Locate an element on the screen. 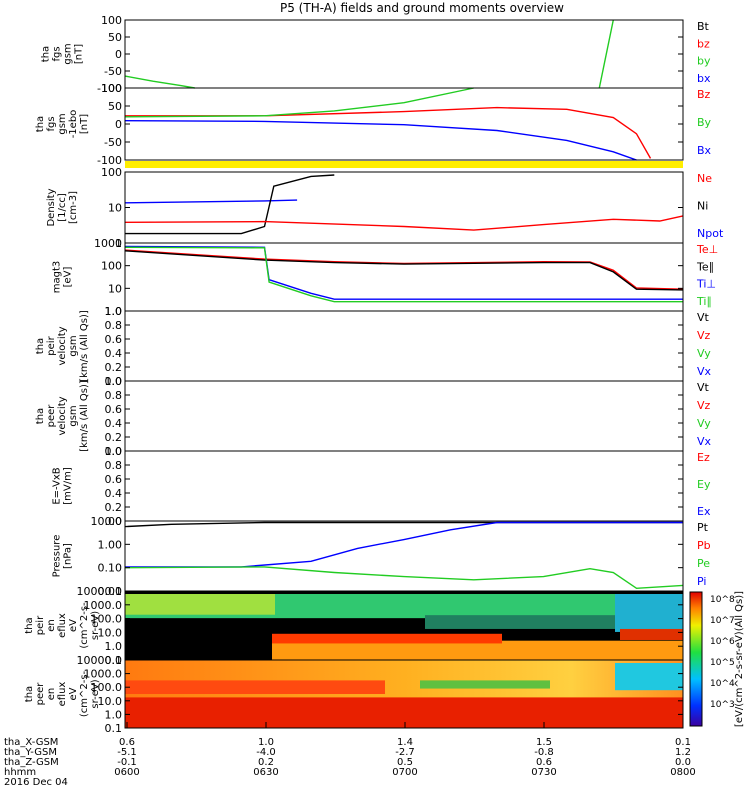 This screenshot has height=800, width=750. y-tick-label: 10000.0 is located at coordinates (100, 591).